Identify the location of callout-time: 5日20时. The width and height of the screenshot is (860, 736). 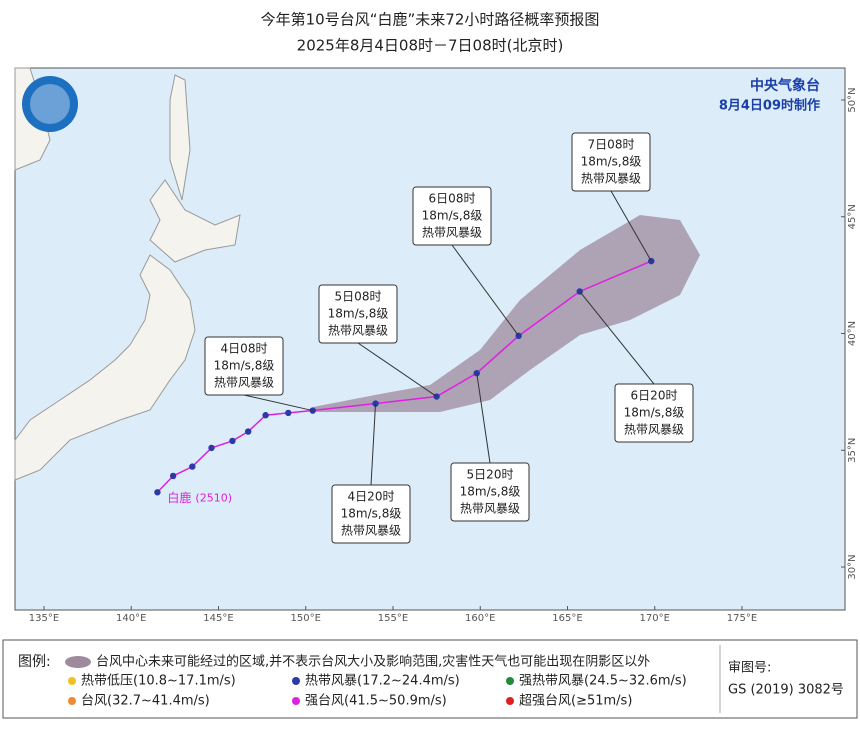
(490, 475).